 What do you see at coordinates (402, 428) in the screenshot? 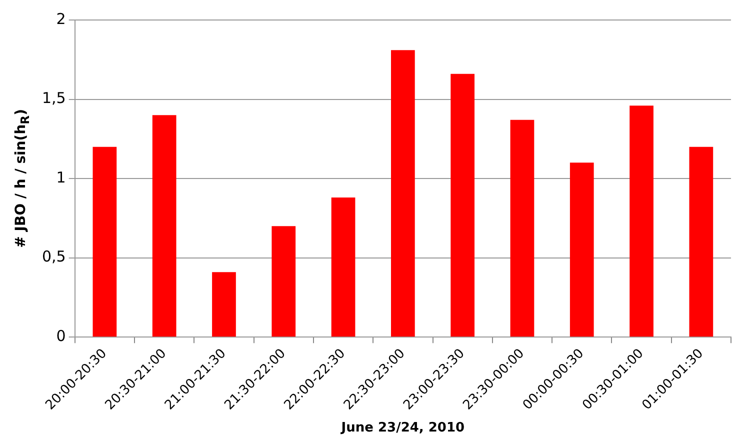
I see `x-axis-title: June 23/24, 2010` at bounding box center [402, 428].